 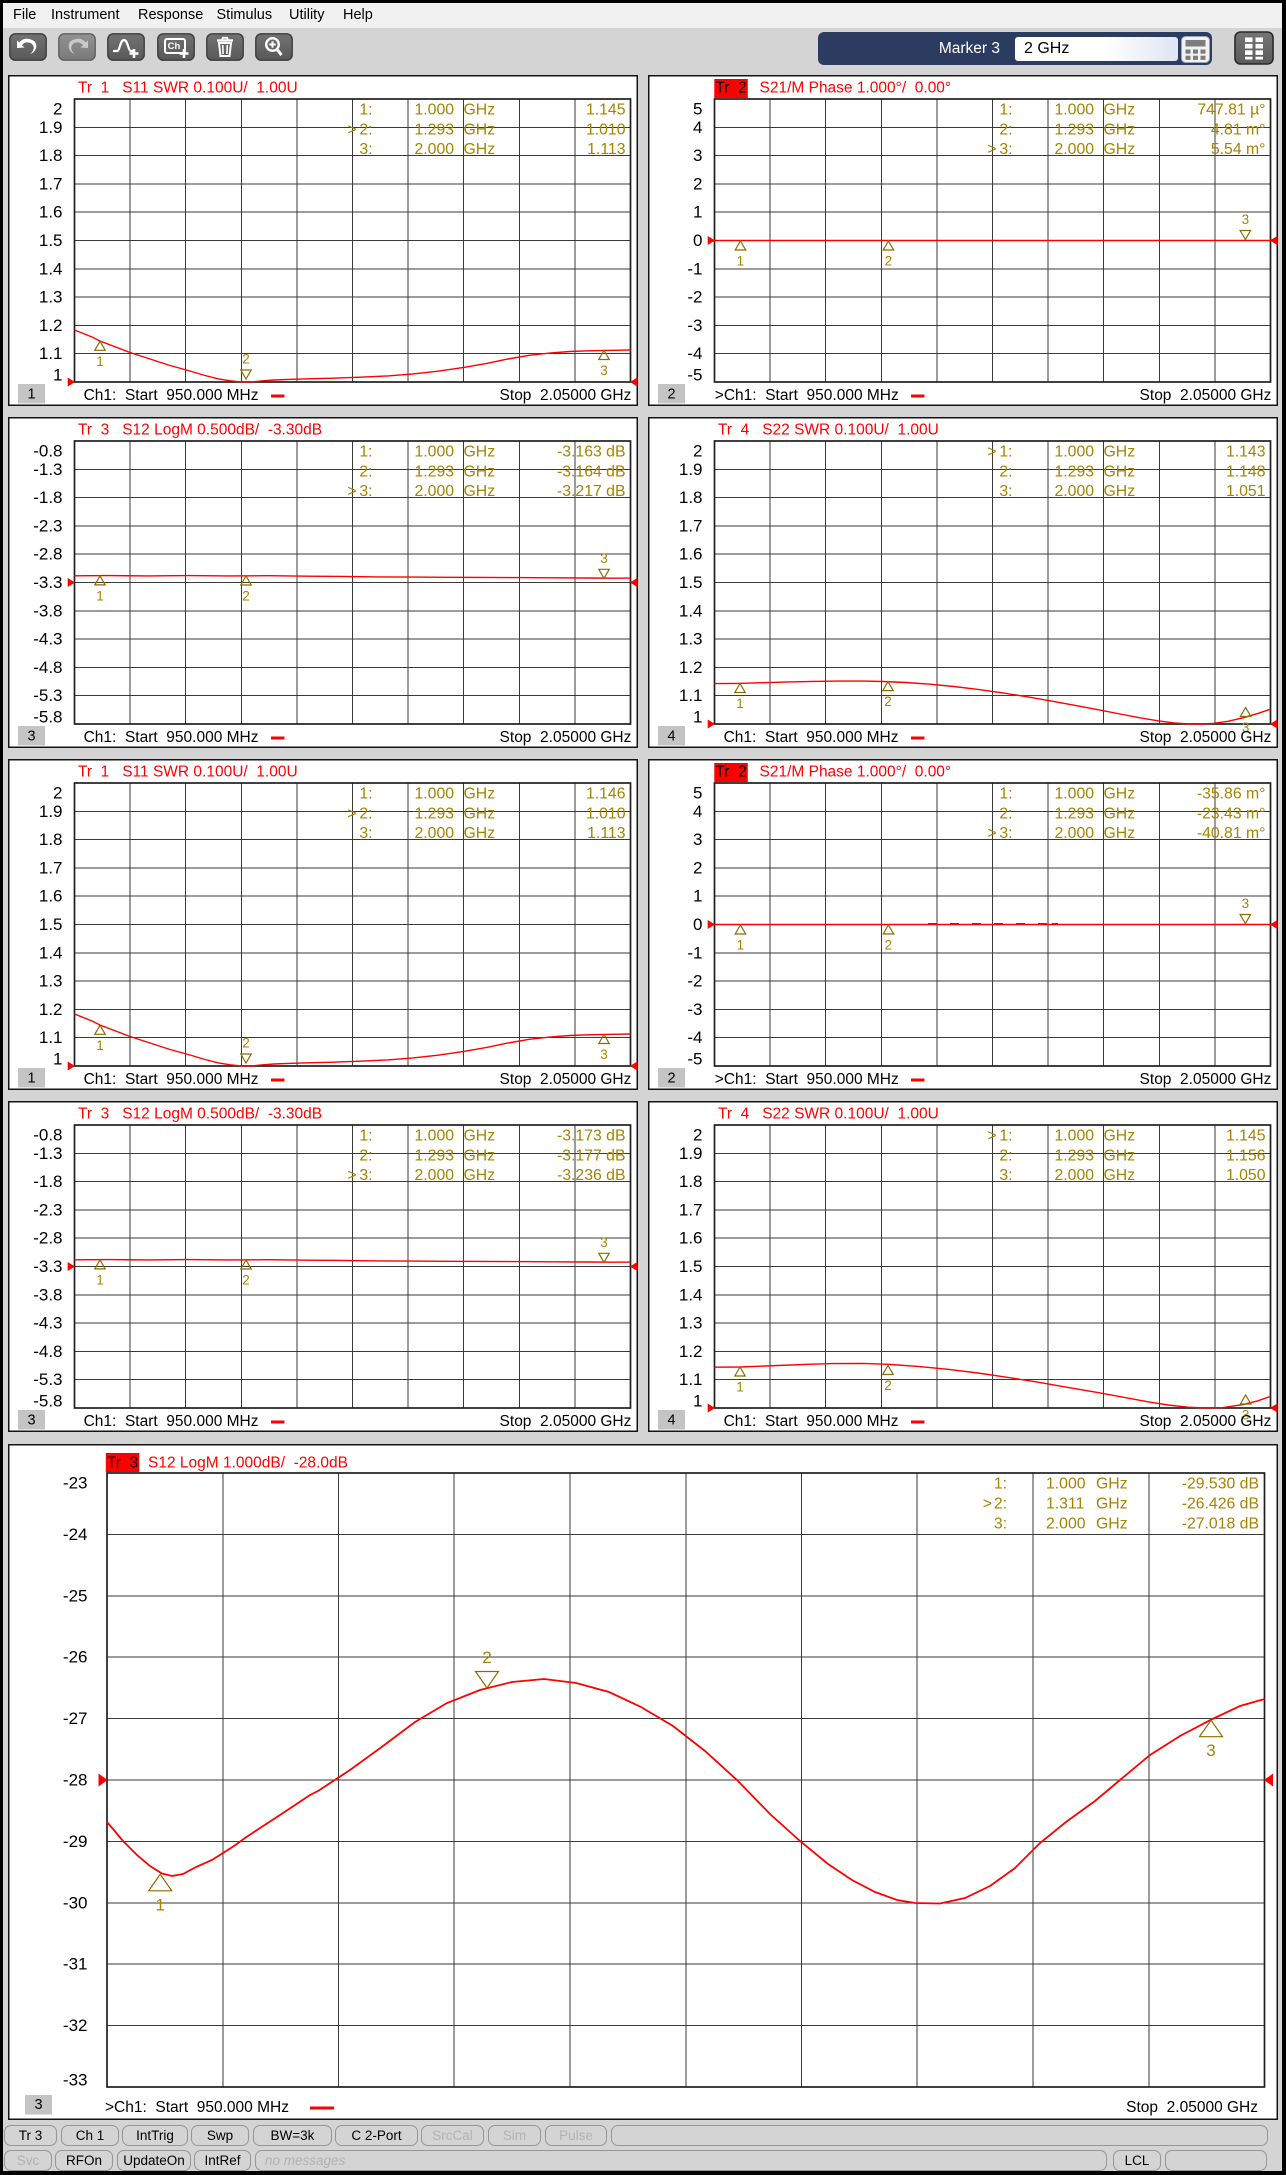 What do you see at coordinates (75, 1657) in the screenshot?
I see `svg-text: -26` at bounding box center [75, 1657].